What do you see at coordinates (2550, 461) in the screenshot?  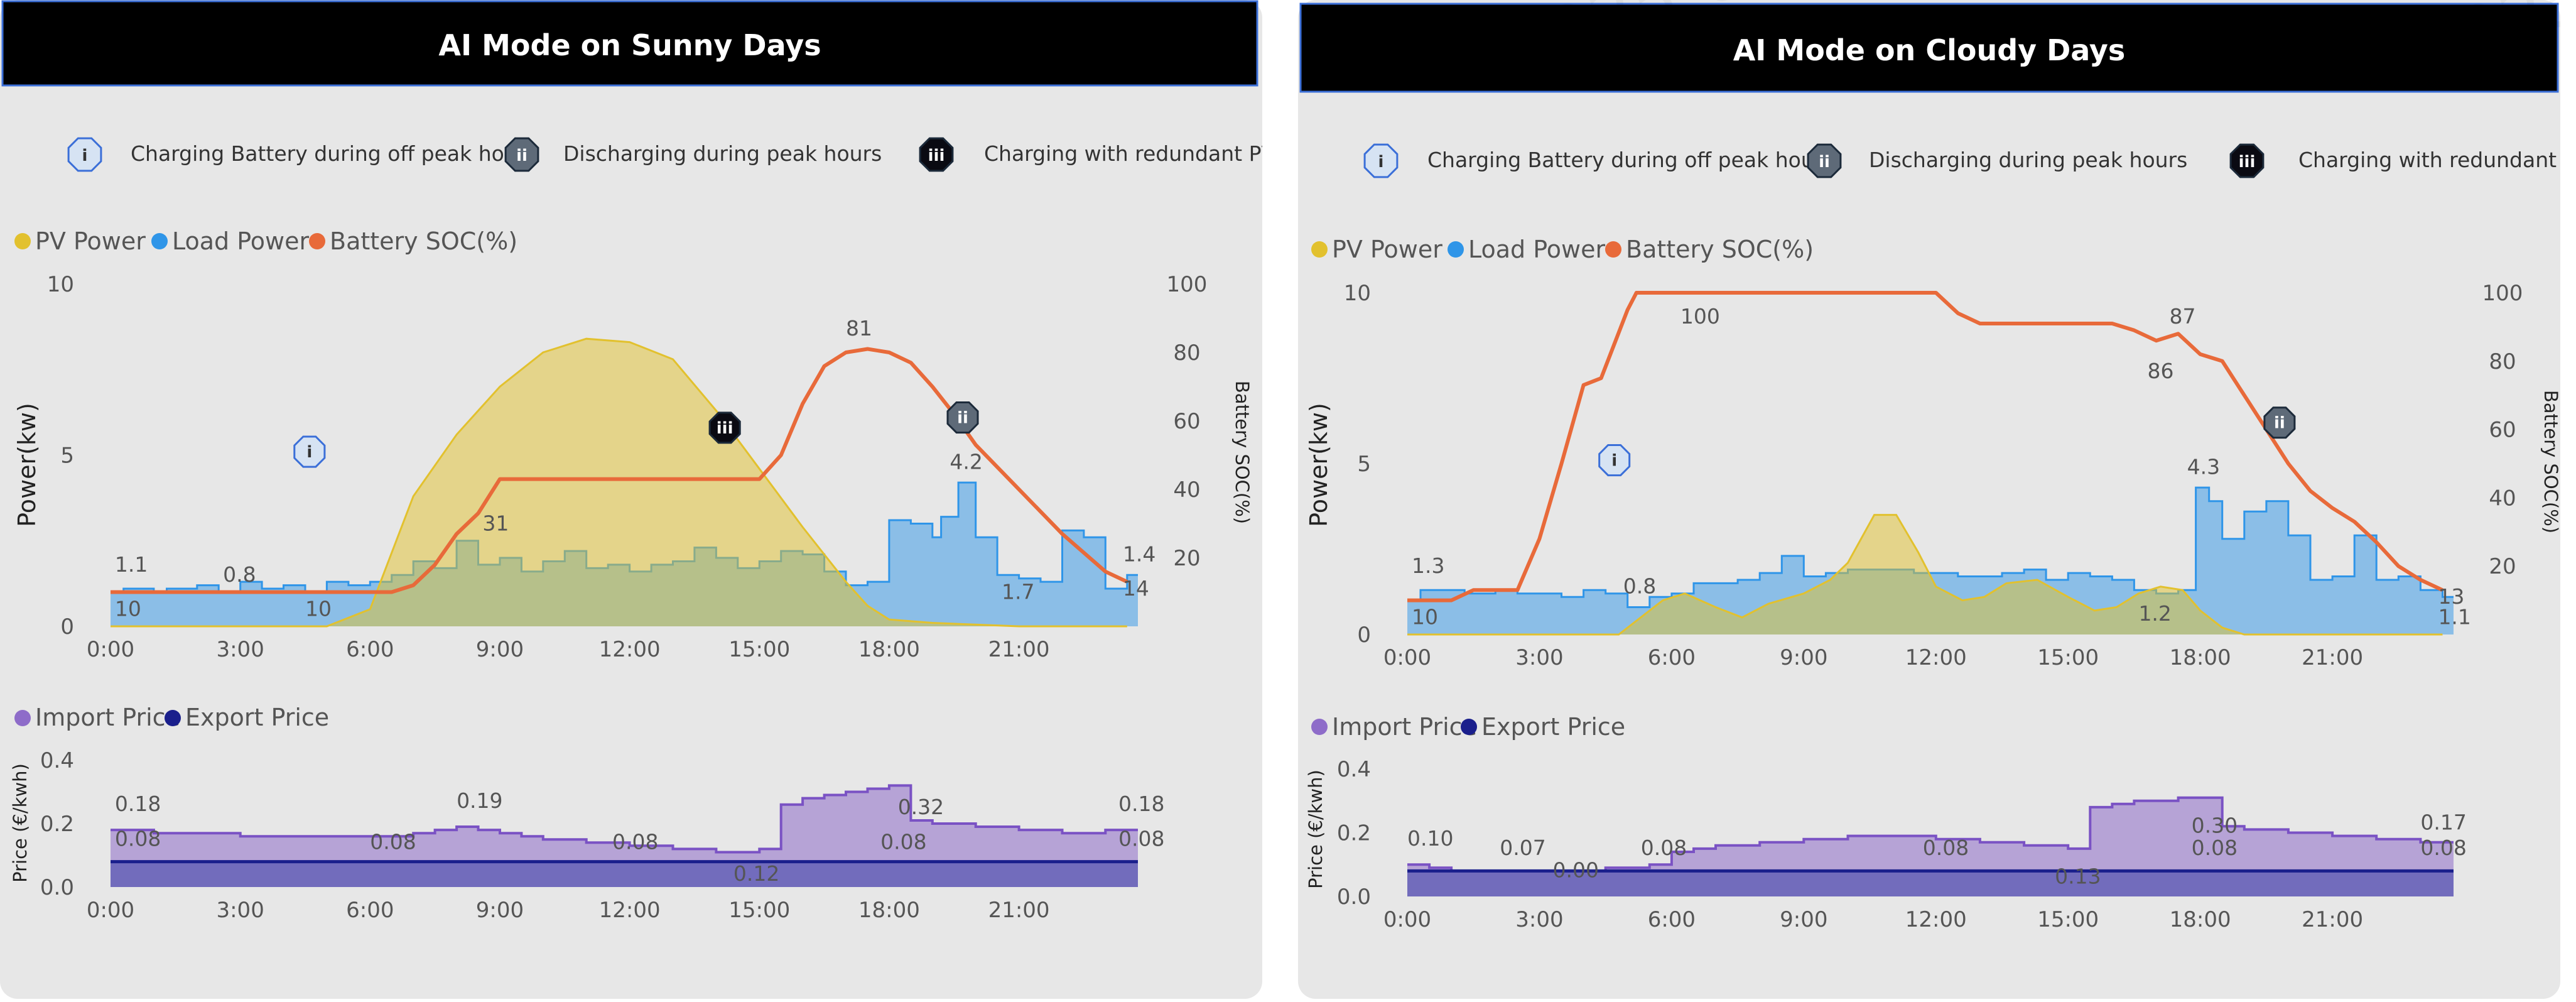 I see `soc-axis-title: Battery SOC(%)` at bounding box center [2550, 461].